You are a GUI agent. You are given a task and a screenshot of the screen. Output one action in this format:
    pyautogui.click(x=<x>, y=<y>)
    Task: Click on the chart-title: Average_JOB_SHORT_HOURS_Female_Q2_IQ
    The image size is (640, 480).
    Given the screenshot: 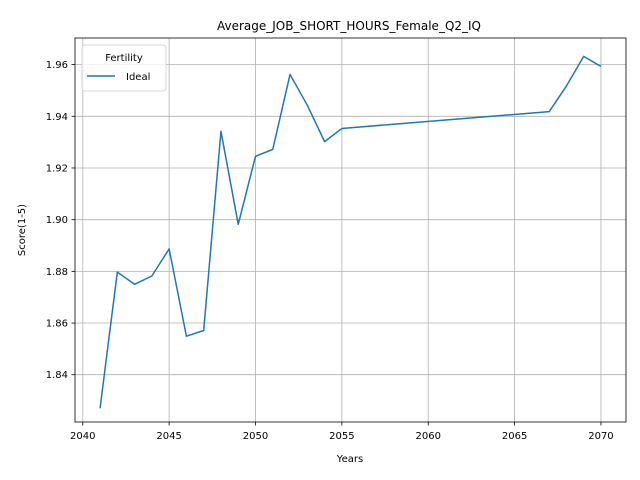 What is the action you would take?
    pyautogui.click(x=349, y=26)
    